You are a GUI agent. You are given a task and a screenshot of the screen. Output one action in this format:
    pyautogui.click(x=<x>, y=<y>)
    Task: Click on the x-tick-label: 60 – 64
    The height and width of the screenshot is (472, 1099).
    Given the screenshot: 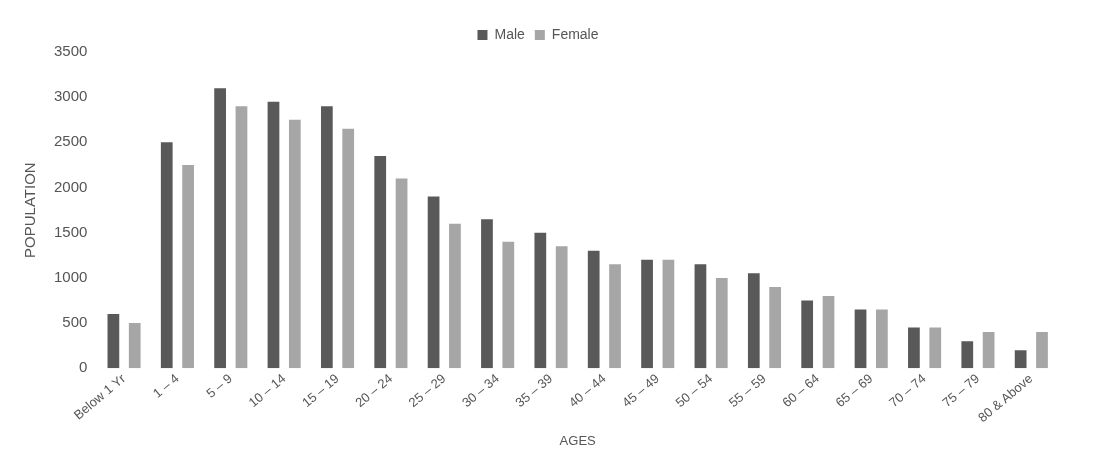 What is the action you would take?
    pyautogui.click(x=801, y=390)
    